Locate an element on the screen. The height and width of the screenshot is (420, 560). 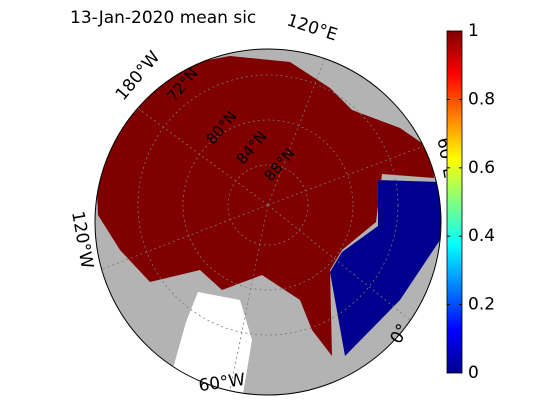
lon-label: 120°E is located at coordinates (311, 28).